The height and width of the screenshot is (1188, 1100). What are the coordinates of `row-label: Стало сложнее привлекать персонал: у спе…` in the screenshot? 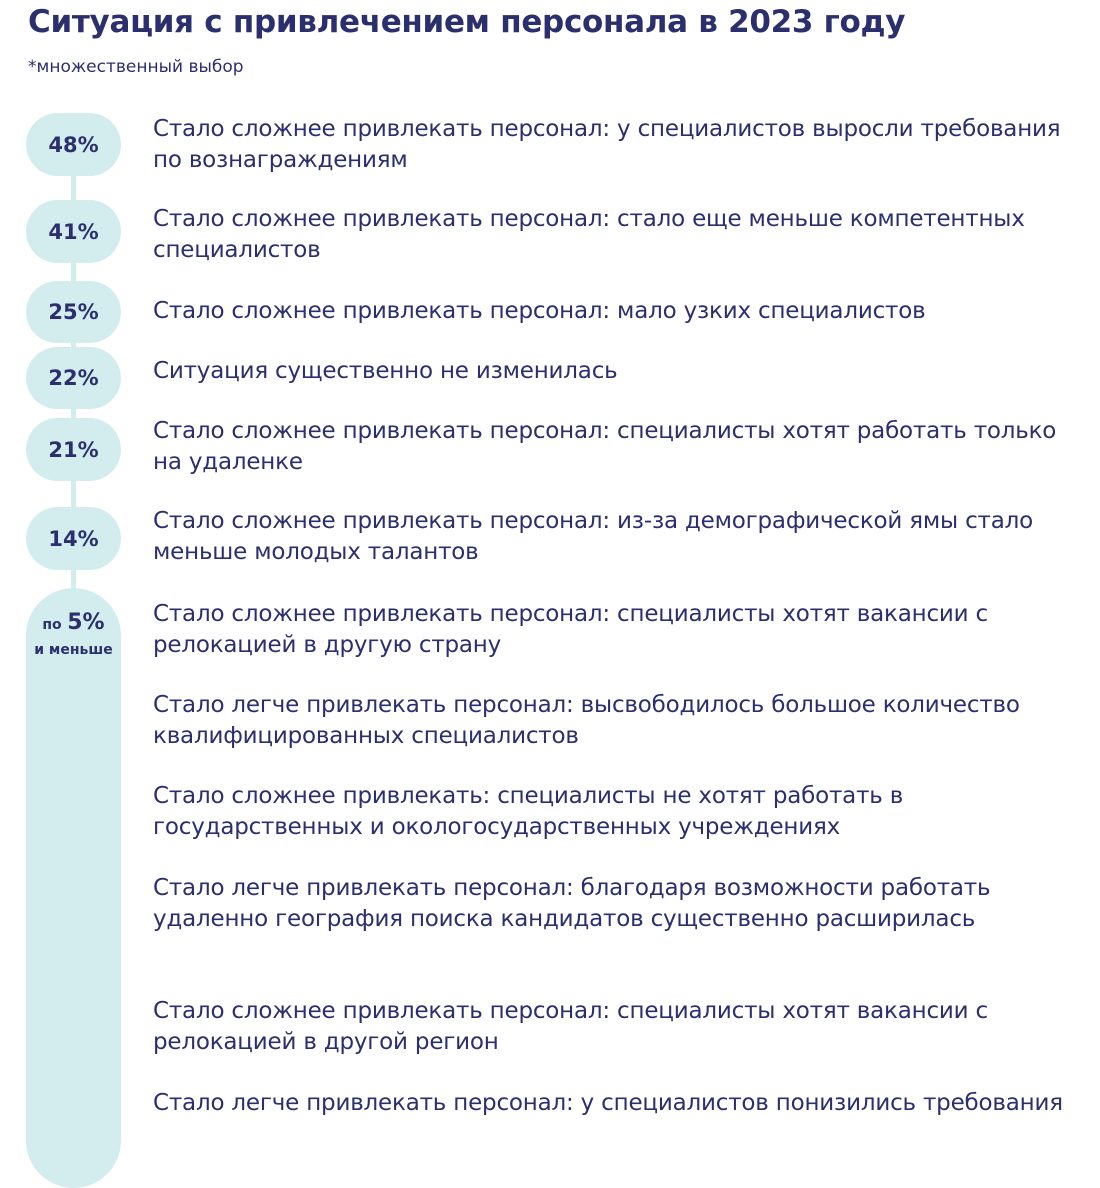 It's located at (607, 144).